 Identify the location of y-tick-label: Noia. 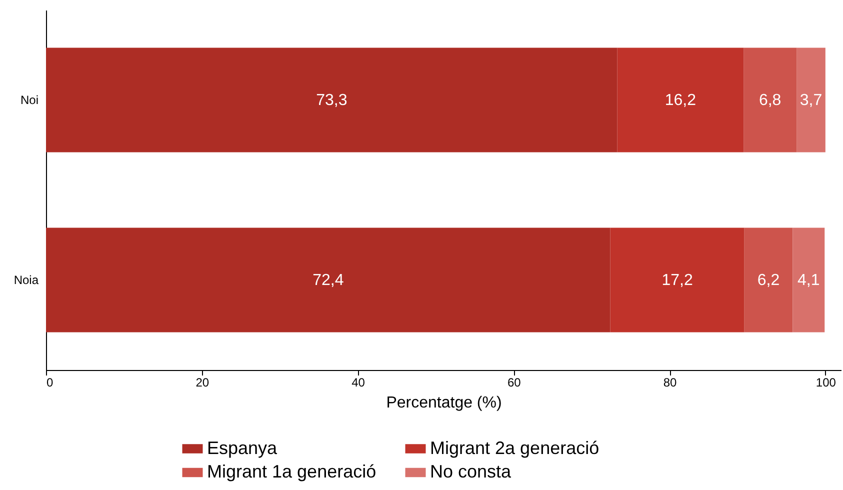
(26, 280).